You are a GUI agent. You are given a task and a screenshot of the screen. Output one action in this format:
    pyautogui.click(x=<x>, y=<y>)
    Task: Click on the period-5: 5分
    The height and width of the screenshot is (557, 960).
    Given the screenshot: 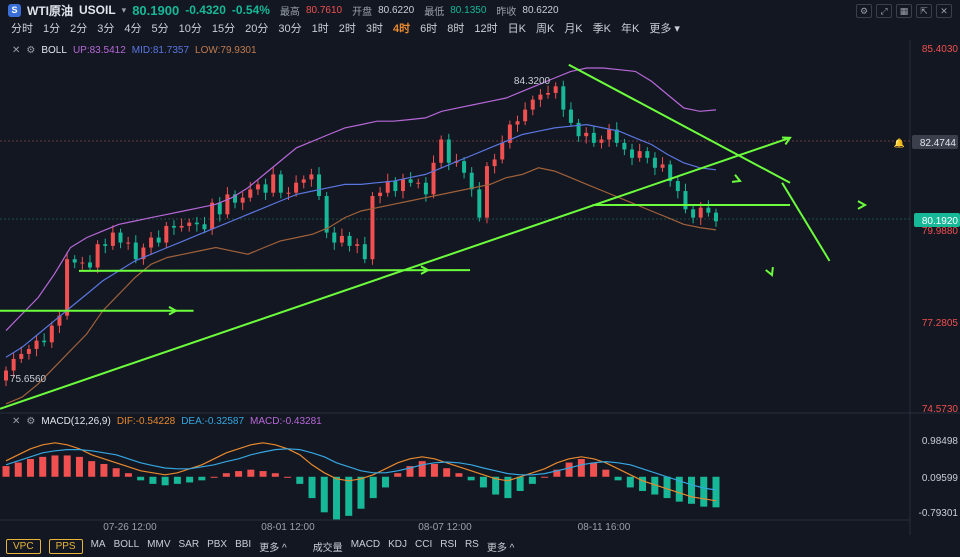 What is the action you would take?
    pyautogui.click(x=160, y=29)
    